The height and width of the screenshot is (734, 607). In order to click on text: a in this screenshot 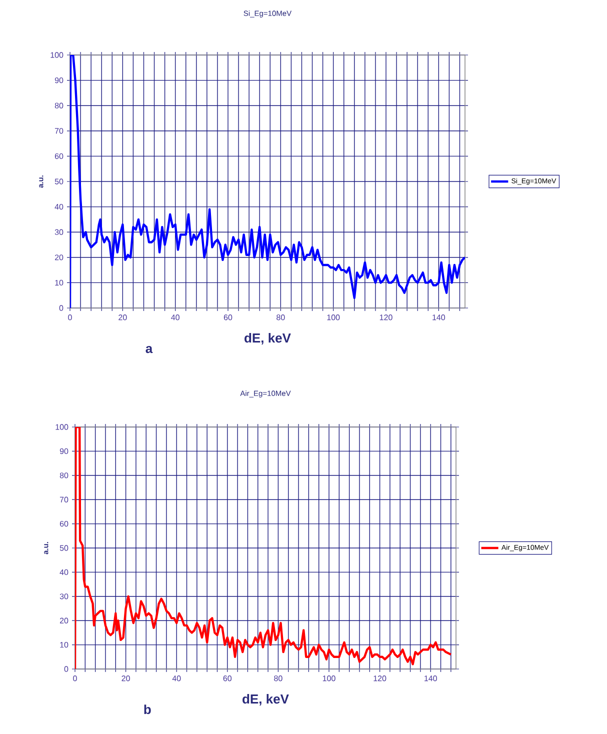, I will do `click(149, 350)`.